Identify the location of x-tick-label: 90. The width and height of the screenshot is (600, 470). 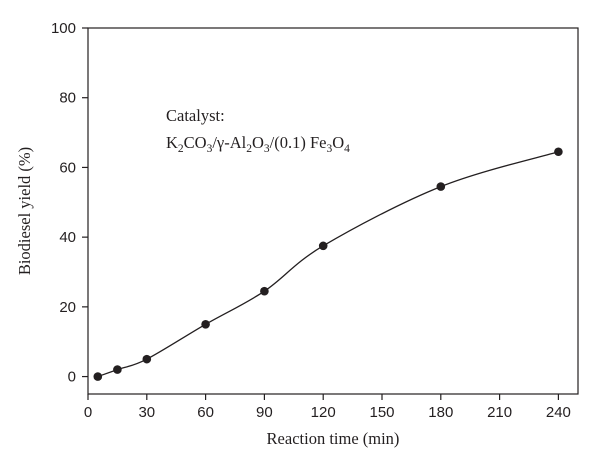
(264, 412).